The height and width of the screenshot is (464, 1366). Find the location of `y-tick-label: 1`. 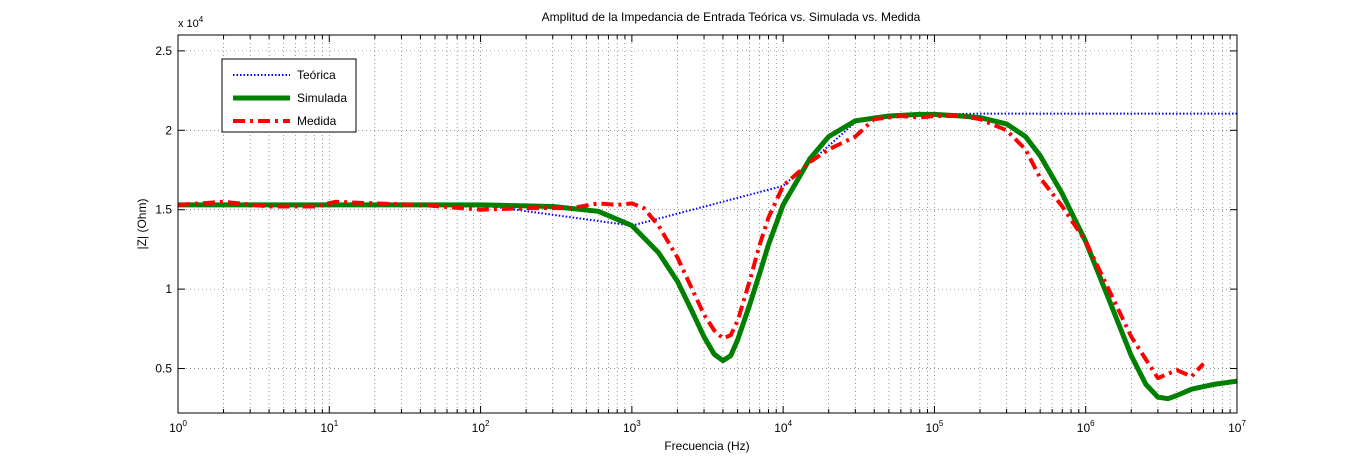

y-tick-label: 1 is located at coordinates (168, 289).